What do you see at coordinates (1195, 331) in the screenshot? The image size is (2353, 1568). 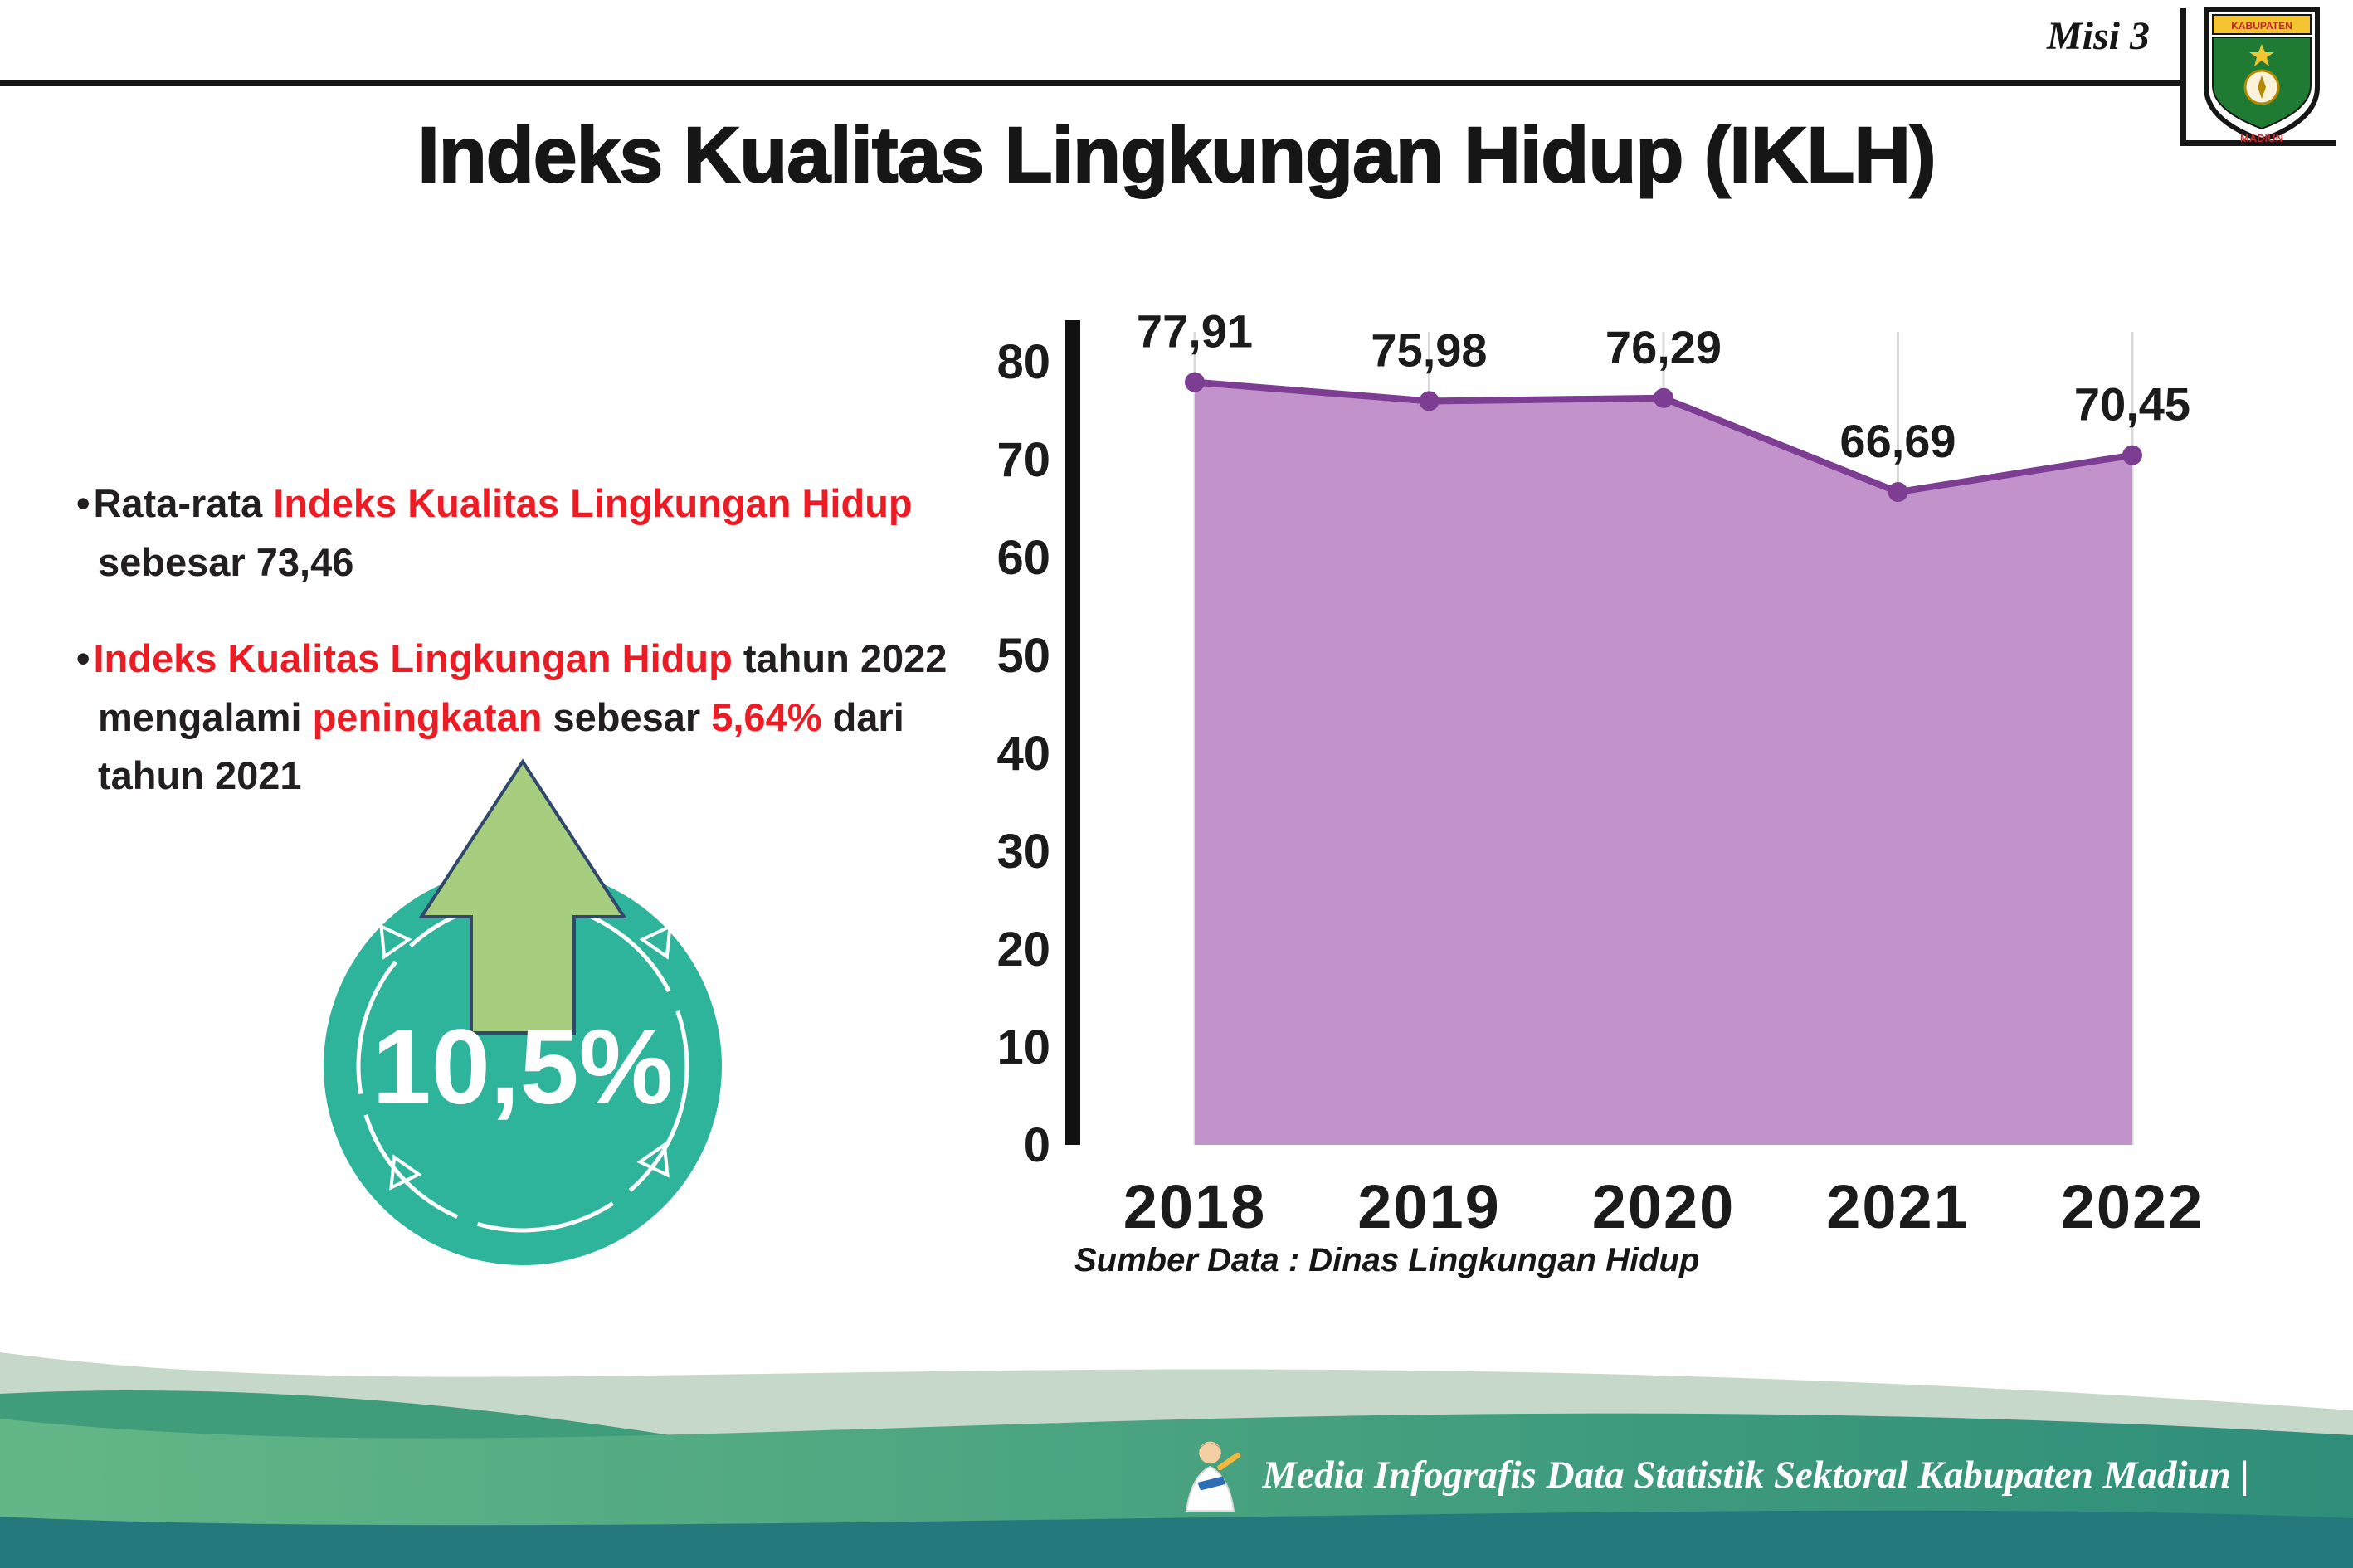 I see `svg-text: 77,91` at bounding box center [1195, 331].